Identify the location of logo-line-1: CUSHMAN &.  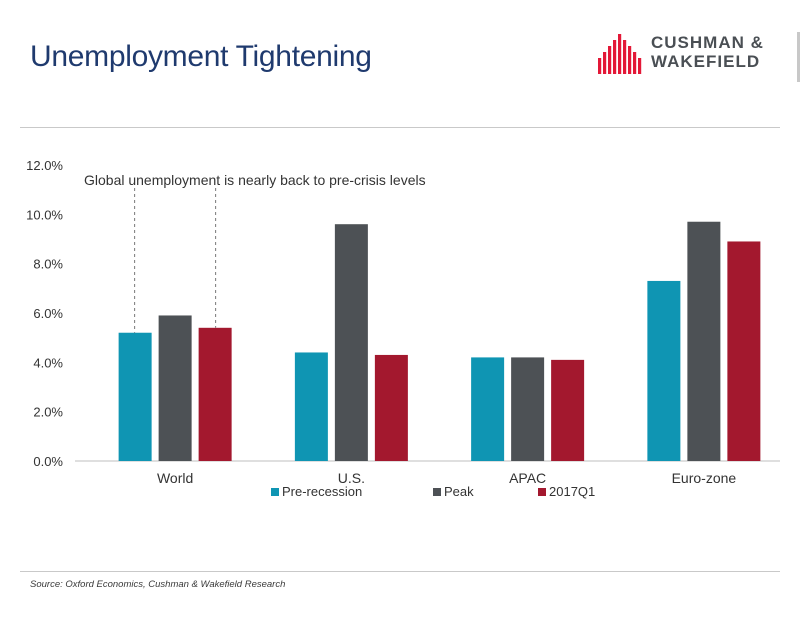
(707, 42).